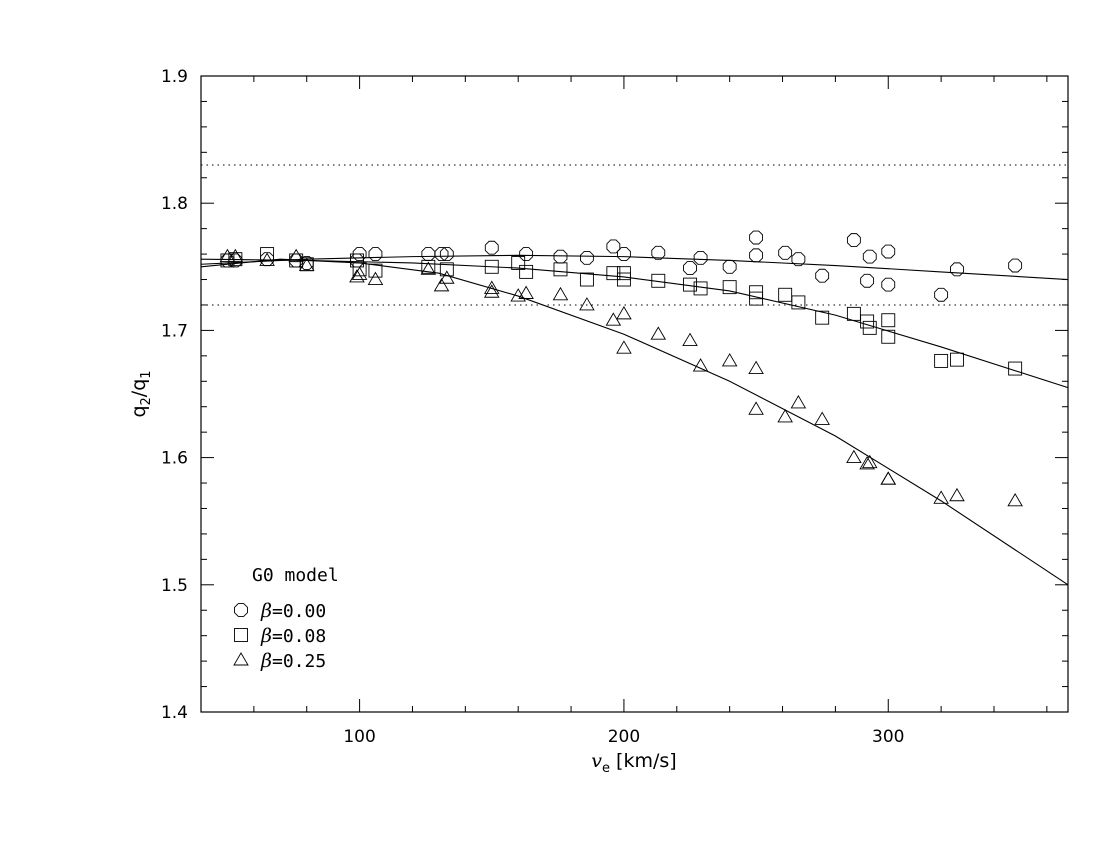 This screenshot has width=1100, height=850. I want to click on legend: G0 model β=0.00 β=0.08 β=0.25, so click(286, 618).